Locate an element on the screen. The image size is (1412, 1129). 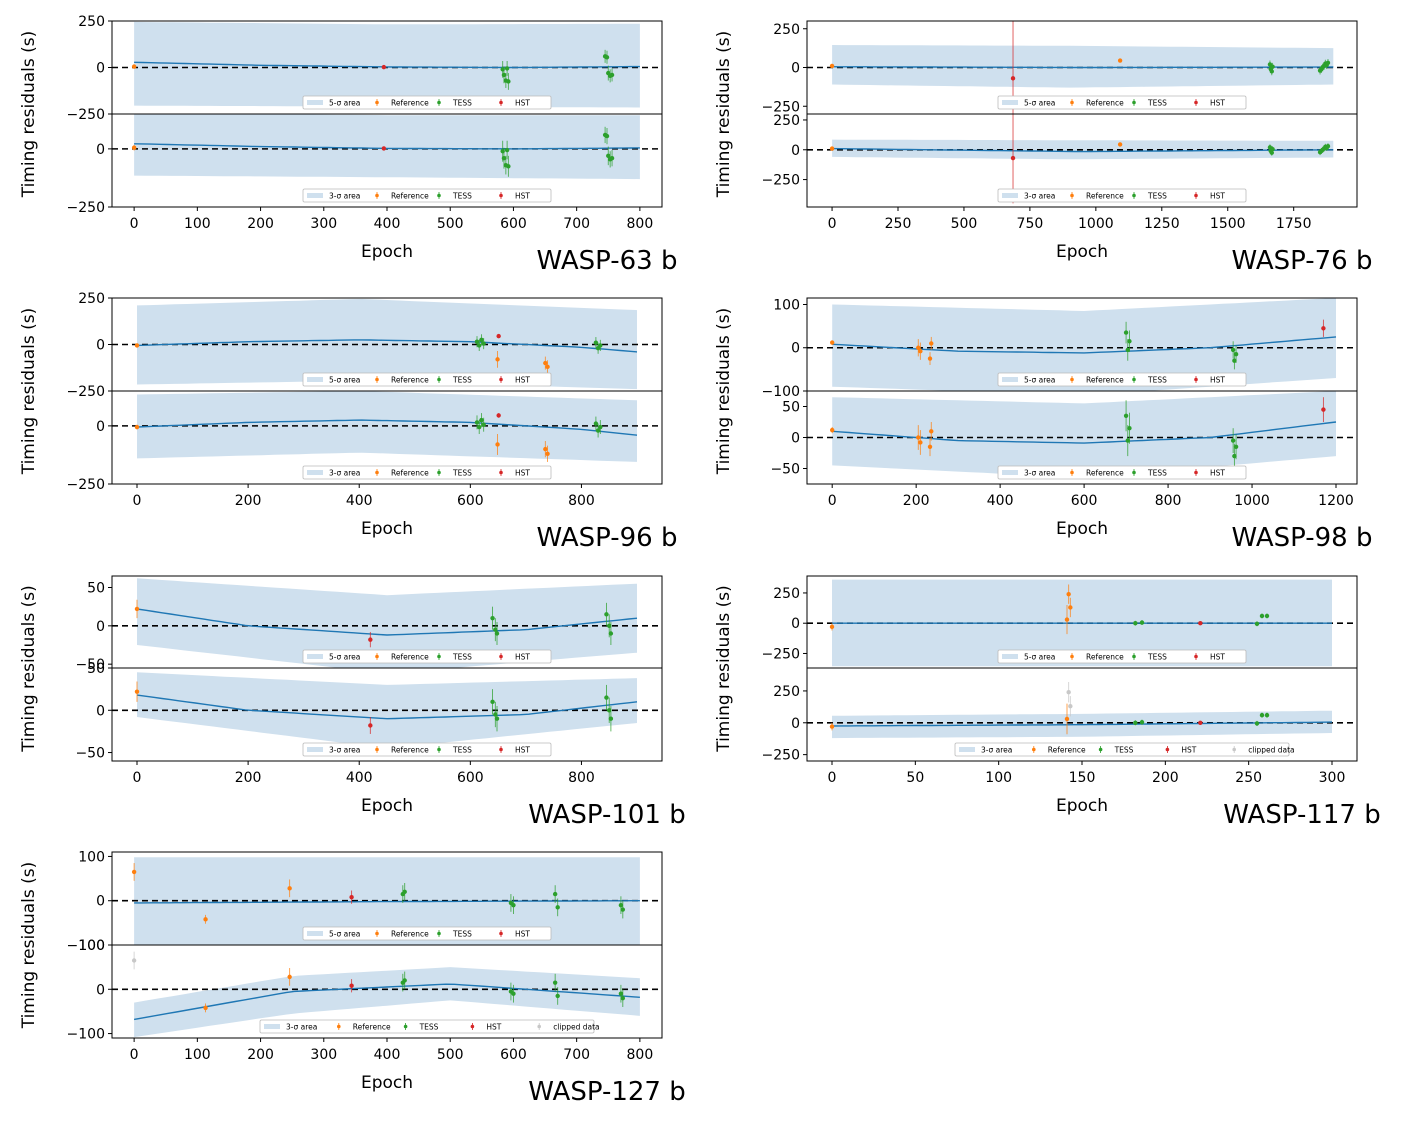
x-tick-label: 500 is located at coordinates (450, 1055).